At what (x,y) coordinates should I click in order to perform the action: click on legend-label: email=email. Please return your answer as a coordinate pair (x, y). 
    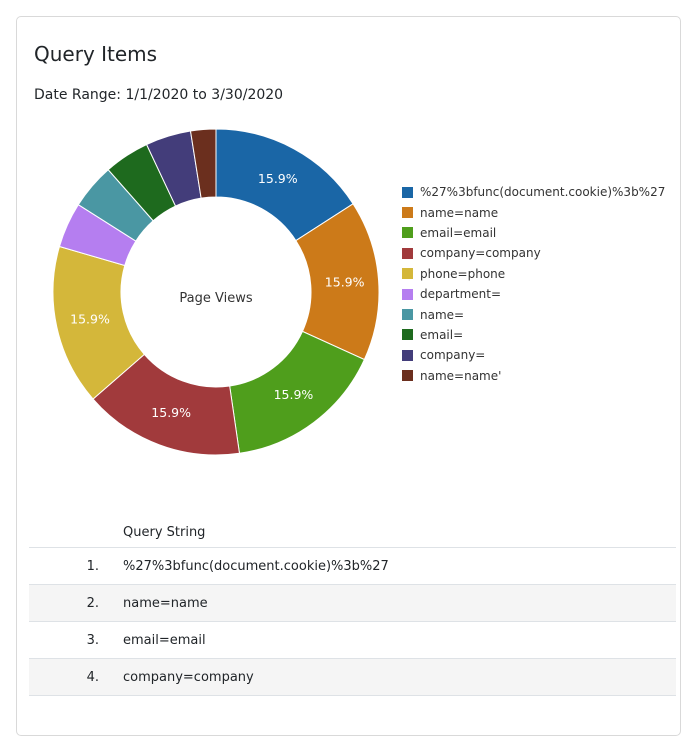
    Looking at the image, I should click on (458, 232).